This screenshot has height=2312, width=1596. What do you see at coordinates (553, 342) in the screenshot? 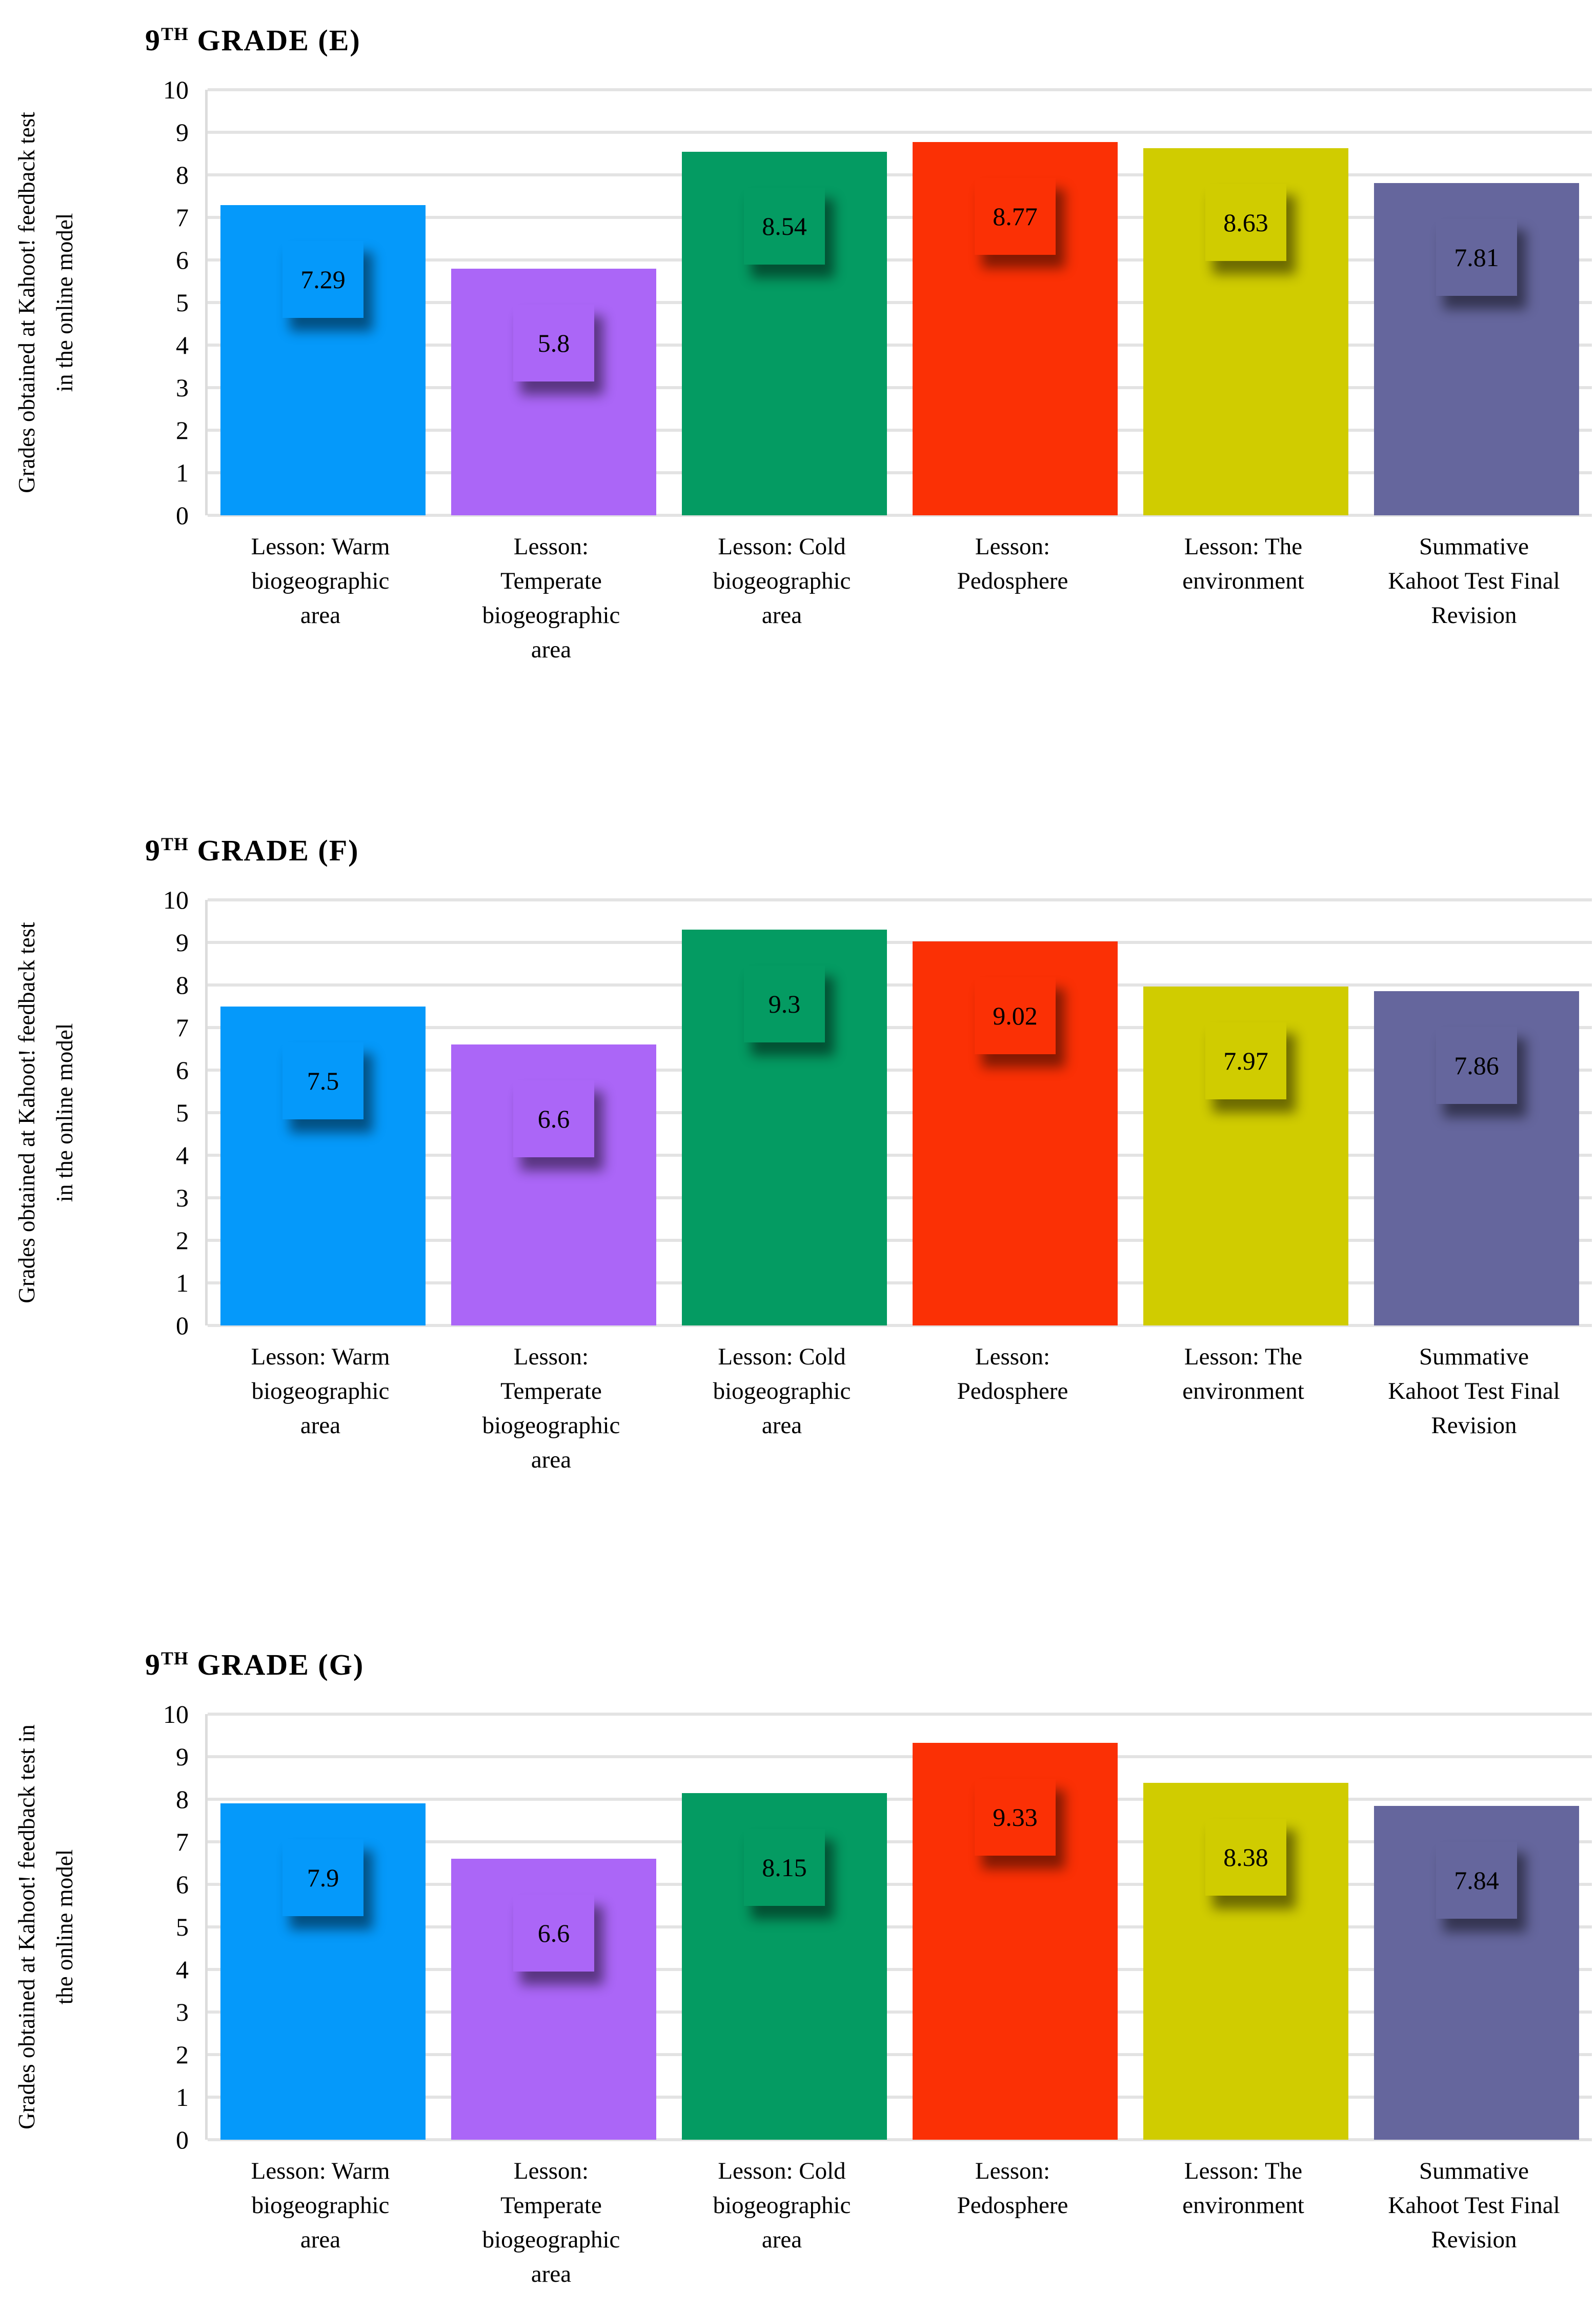
I see `bar-value-label: 5.8` at bounding box center [553, 342].